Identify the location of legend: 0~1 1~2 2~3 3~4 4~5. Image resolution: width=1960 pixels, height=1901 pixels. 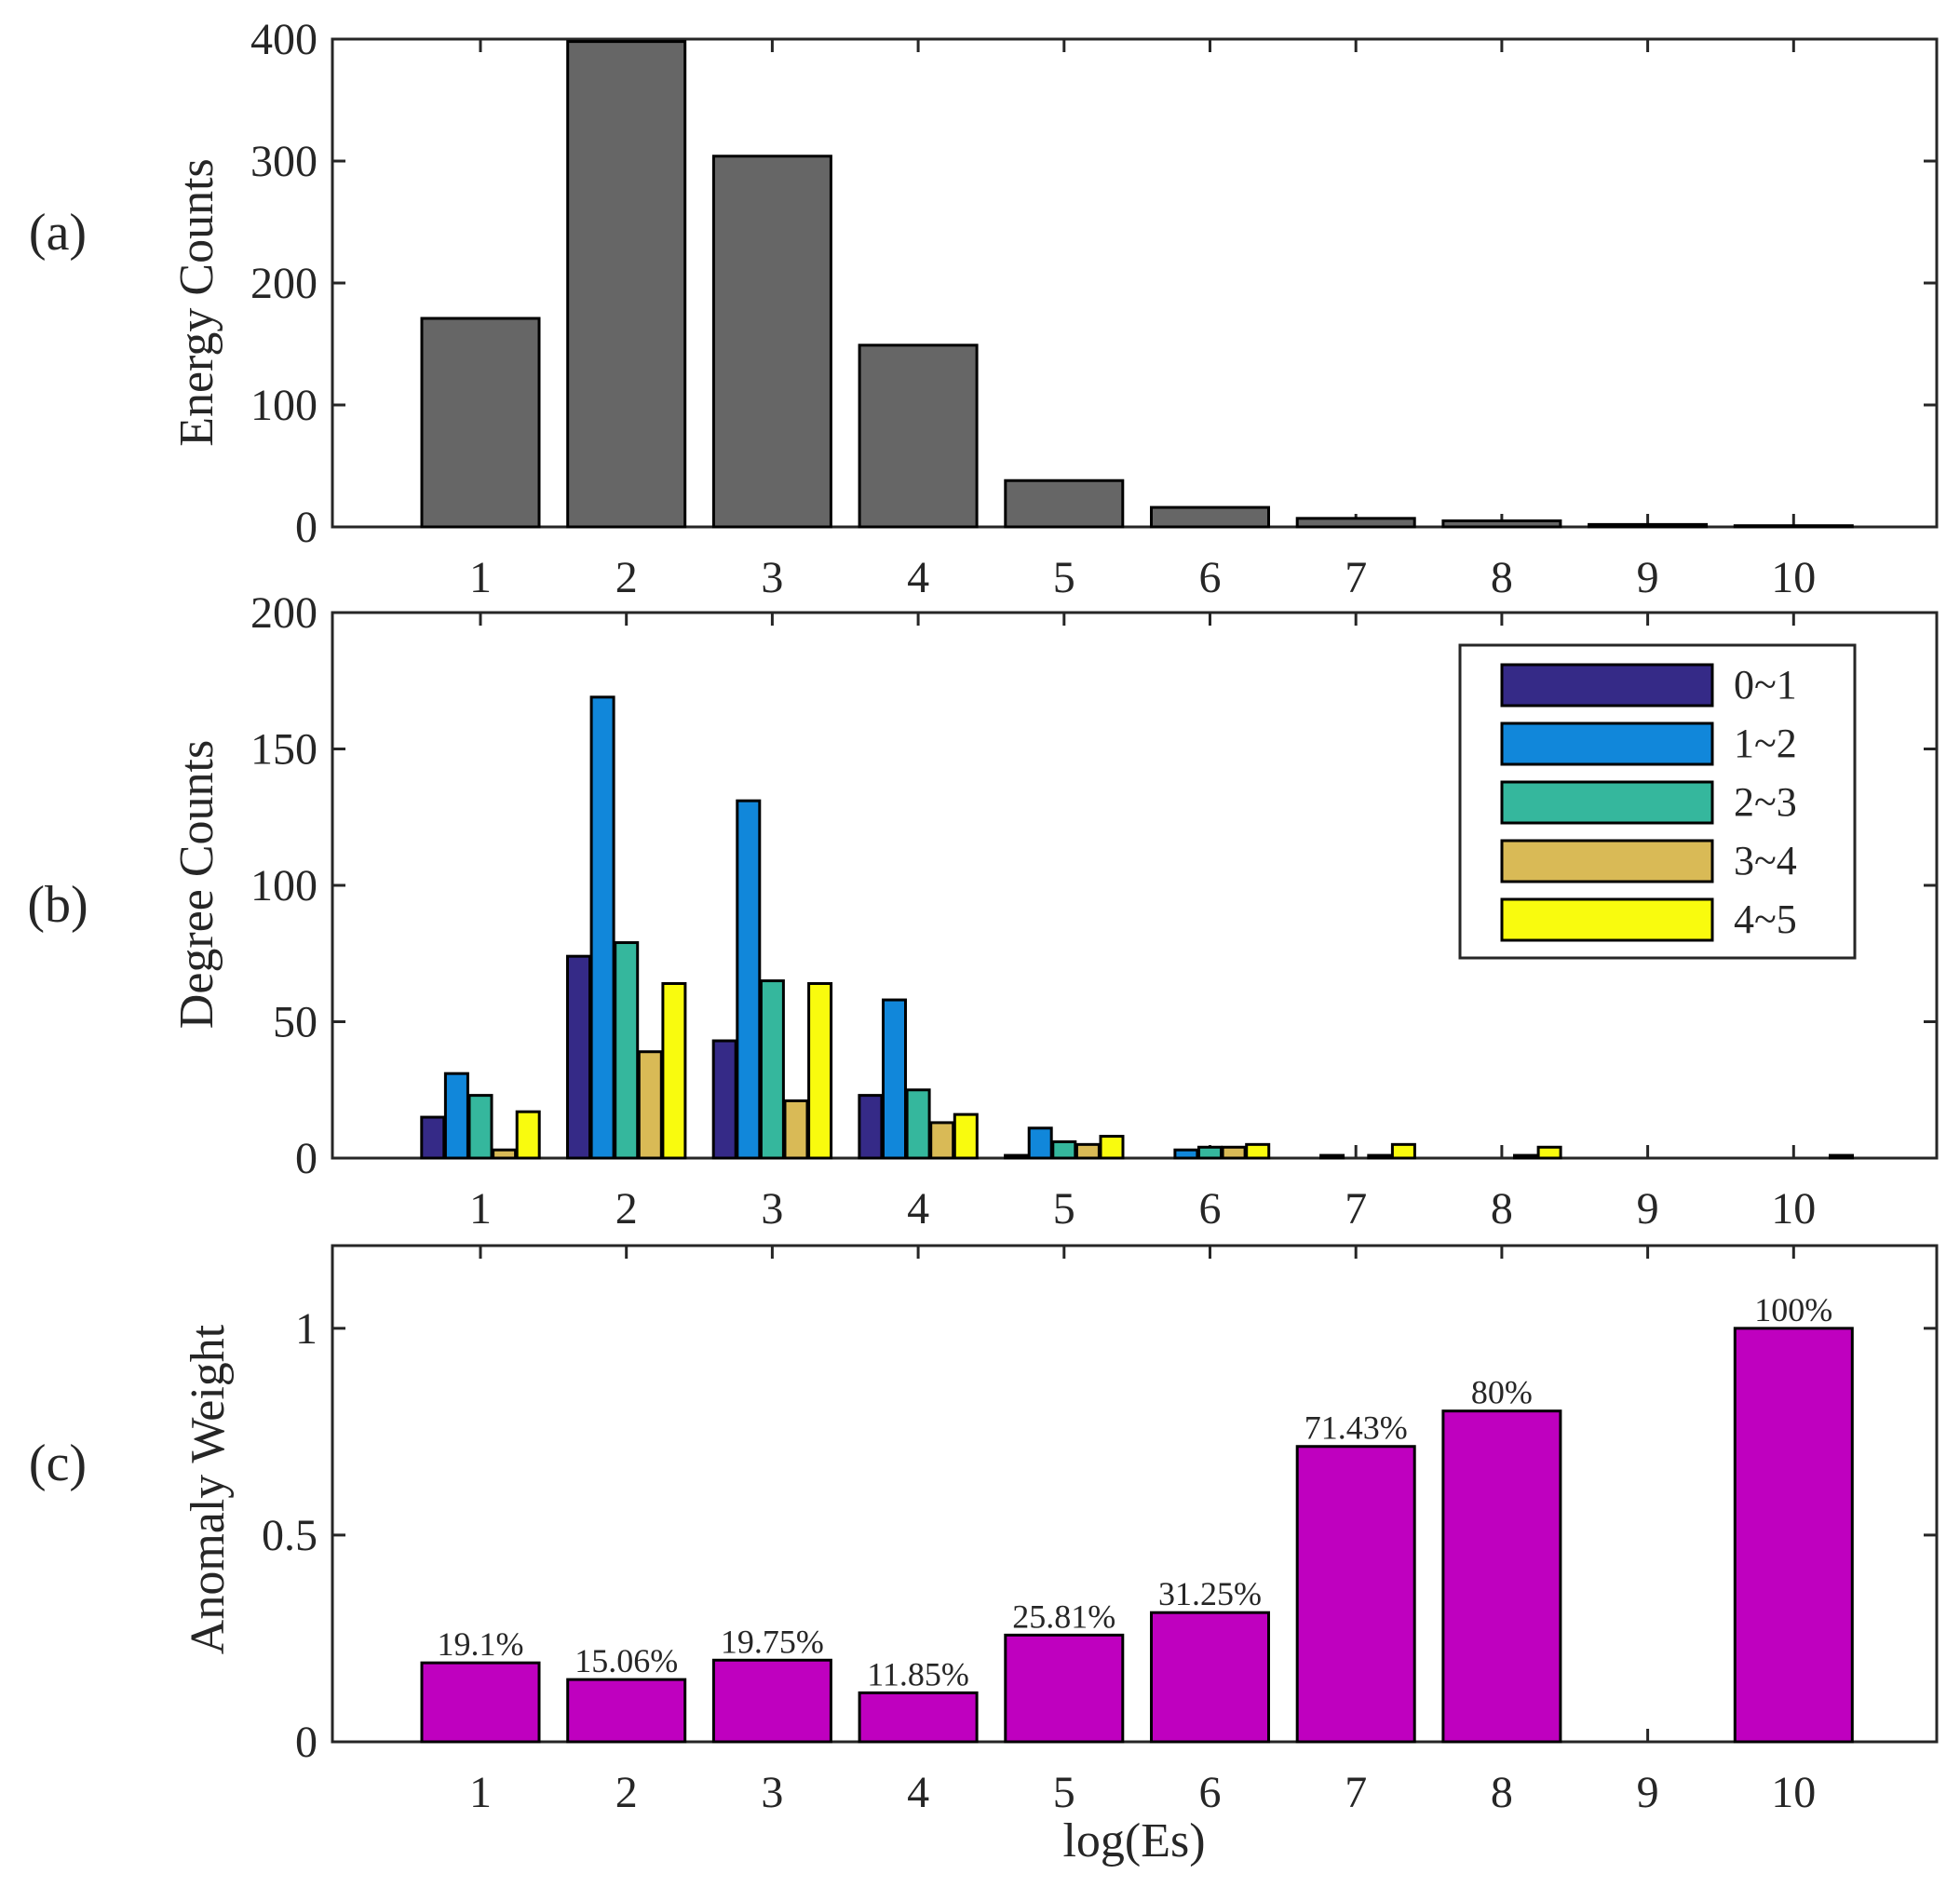
(1658, 801).